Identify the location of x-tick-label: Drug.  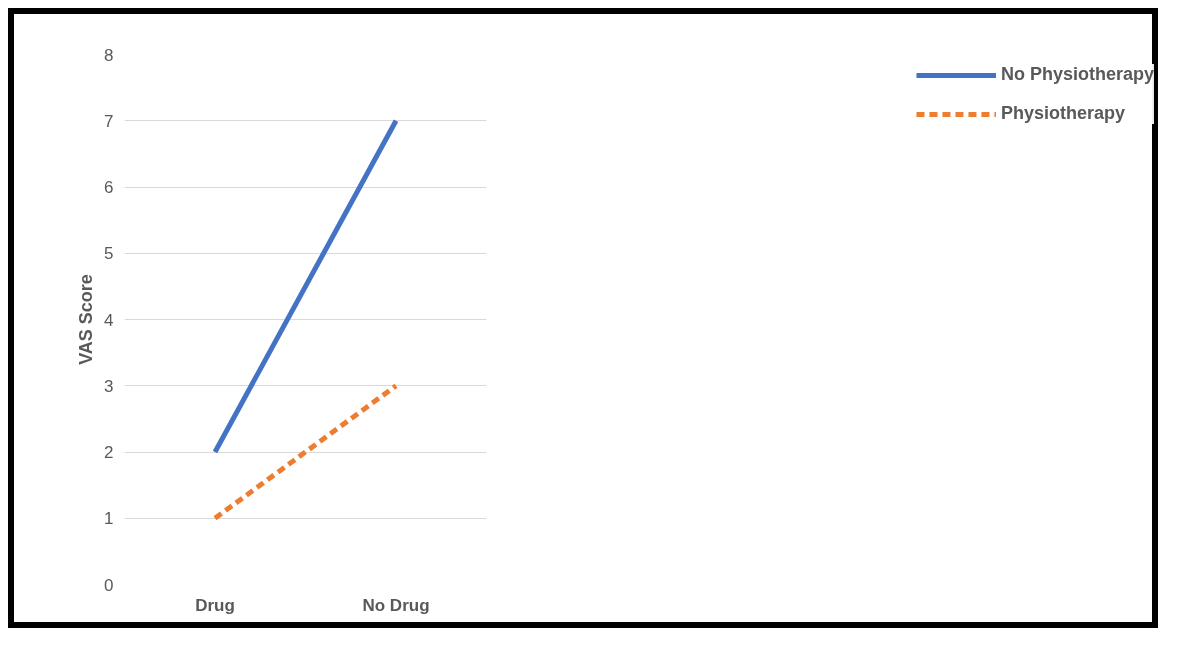
(215, 605).